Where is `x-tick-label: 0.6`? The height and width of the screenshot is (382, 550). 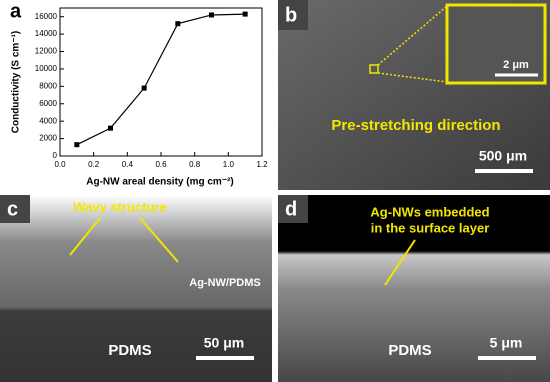 x-tick-label: 0.6 is located at coordinates (161, 164).